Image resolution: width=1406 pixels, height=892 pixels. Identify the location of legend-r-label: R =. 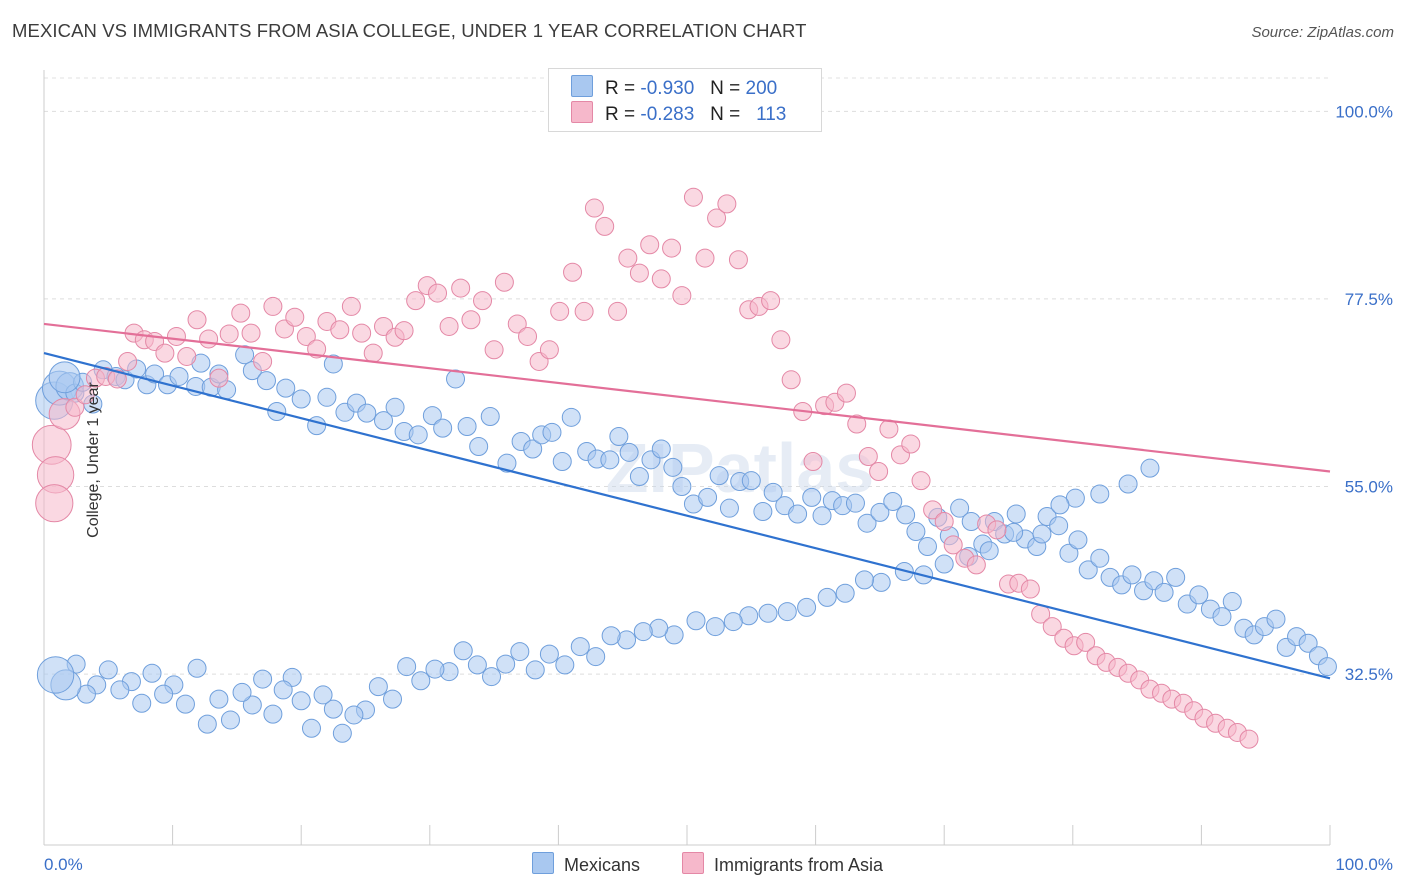
(620, 88).